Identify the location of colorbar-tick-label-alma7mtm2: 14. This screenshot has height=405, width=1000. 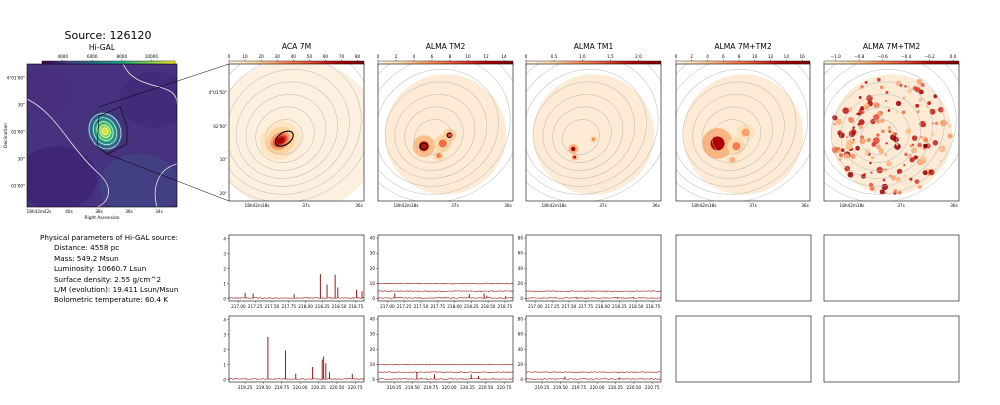
(787, 56).